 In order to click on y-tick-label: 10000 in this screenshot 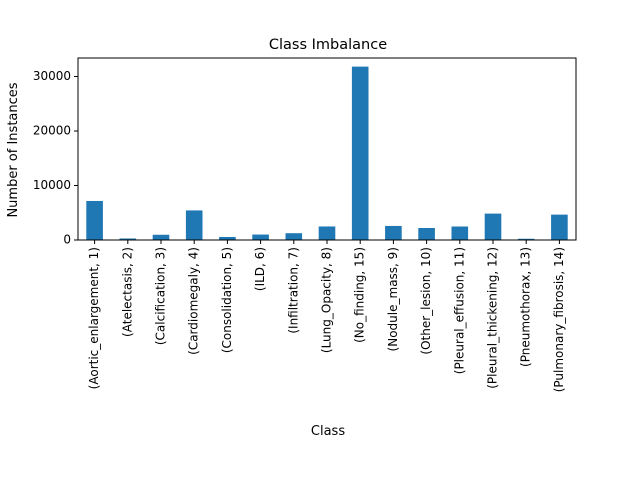, I will do `click(52, 185)`.